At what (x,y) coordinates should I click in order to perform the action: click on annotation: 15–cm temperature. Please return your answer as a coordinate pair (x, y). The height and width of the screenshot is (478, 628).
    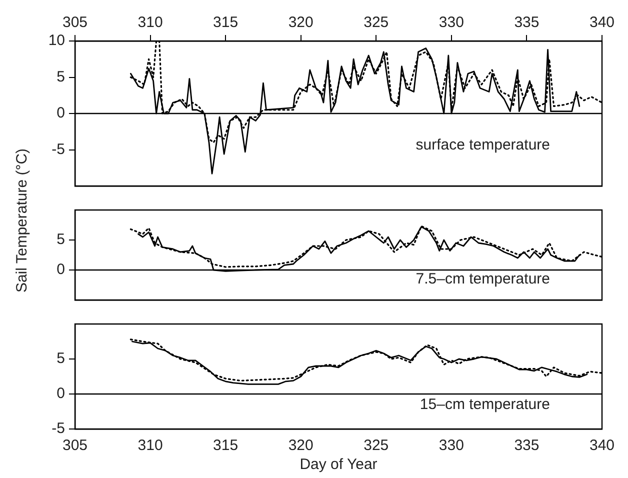
    Looking at the image, I should click on (485, 404).